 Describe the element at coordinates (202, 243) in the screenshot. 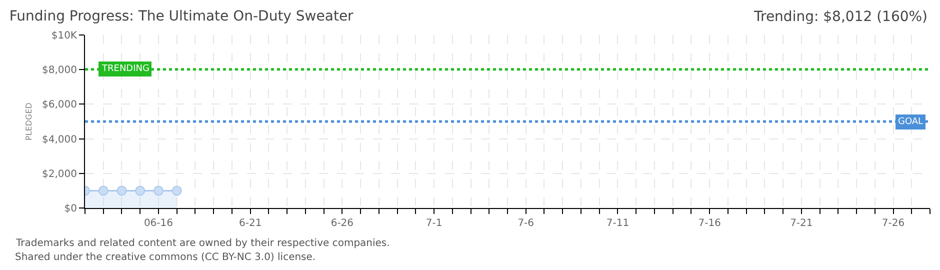

I see `text: Trademarks and related content are owned by their respective companies.` at that location.